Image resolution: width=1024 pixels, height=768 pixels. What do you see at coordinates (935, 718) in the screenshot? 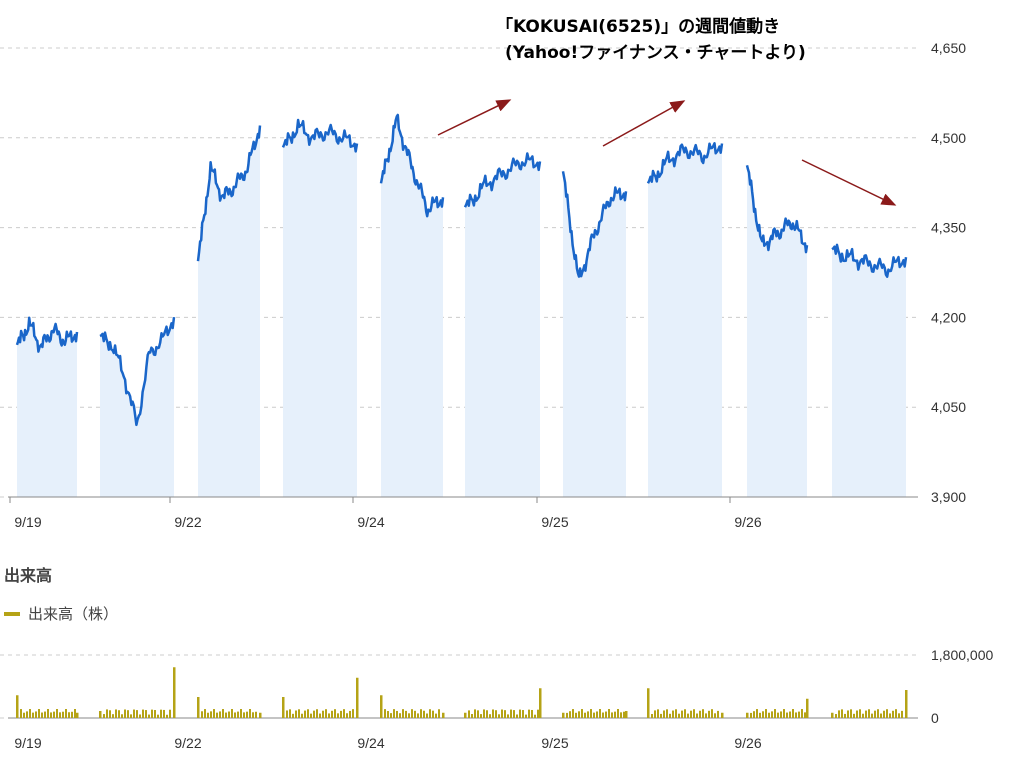
I see `volume-y-tick-label: 0` at bounding box center [935, 718].